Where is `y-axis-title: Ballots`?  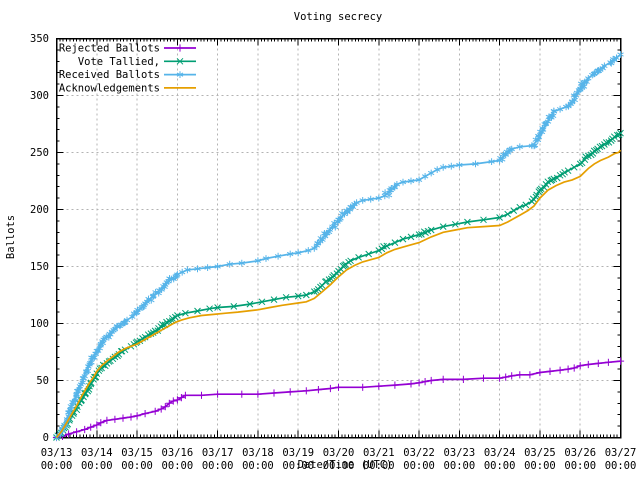 y-axis-title: Ballots is located at coordinates (11, 237).